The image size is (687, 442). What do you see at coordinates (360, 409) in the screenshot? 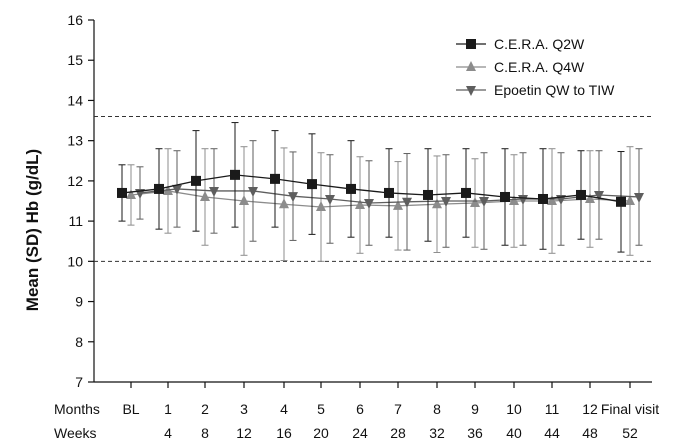
I see `x-tick-label-month: 6` at bounding box center [360, 409].